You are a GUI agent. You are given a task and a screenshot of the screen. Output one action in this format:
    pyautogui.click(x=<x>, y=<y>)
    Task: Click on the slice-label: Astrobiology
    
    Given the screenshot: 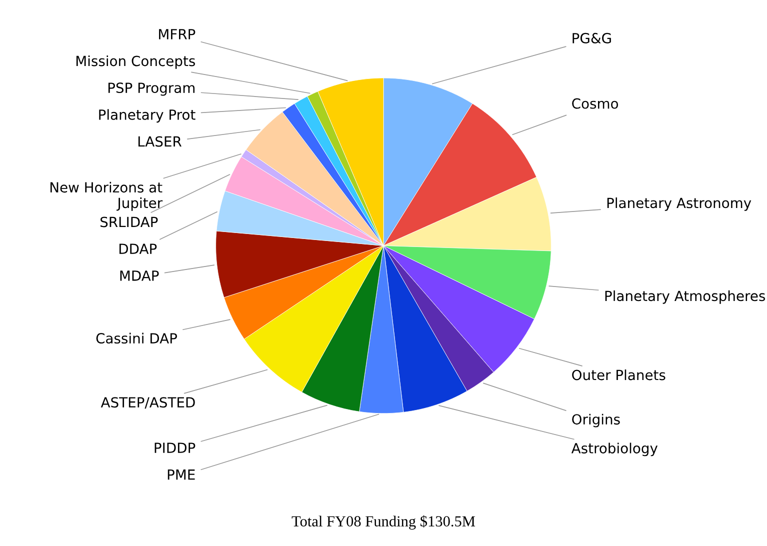 What is the action you would take?
    pyautogui.click(x=614, y=449)
    